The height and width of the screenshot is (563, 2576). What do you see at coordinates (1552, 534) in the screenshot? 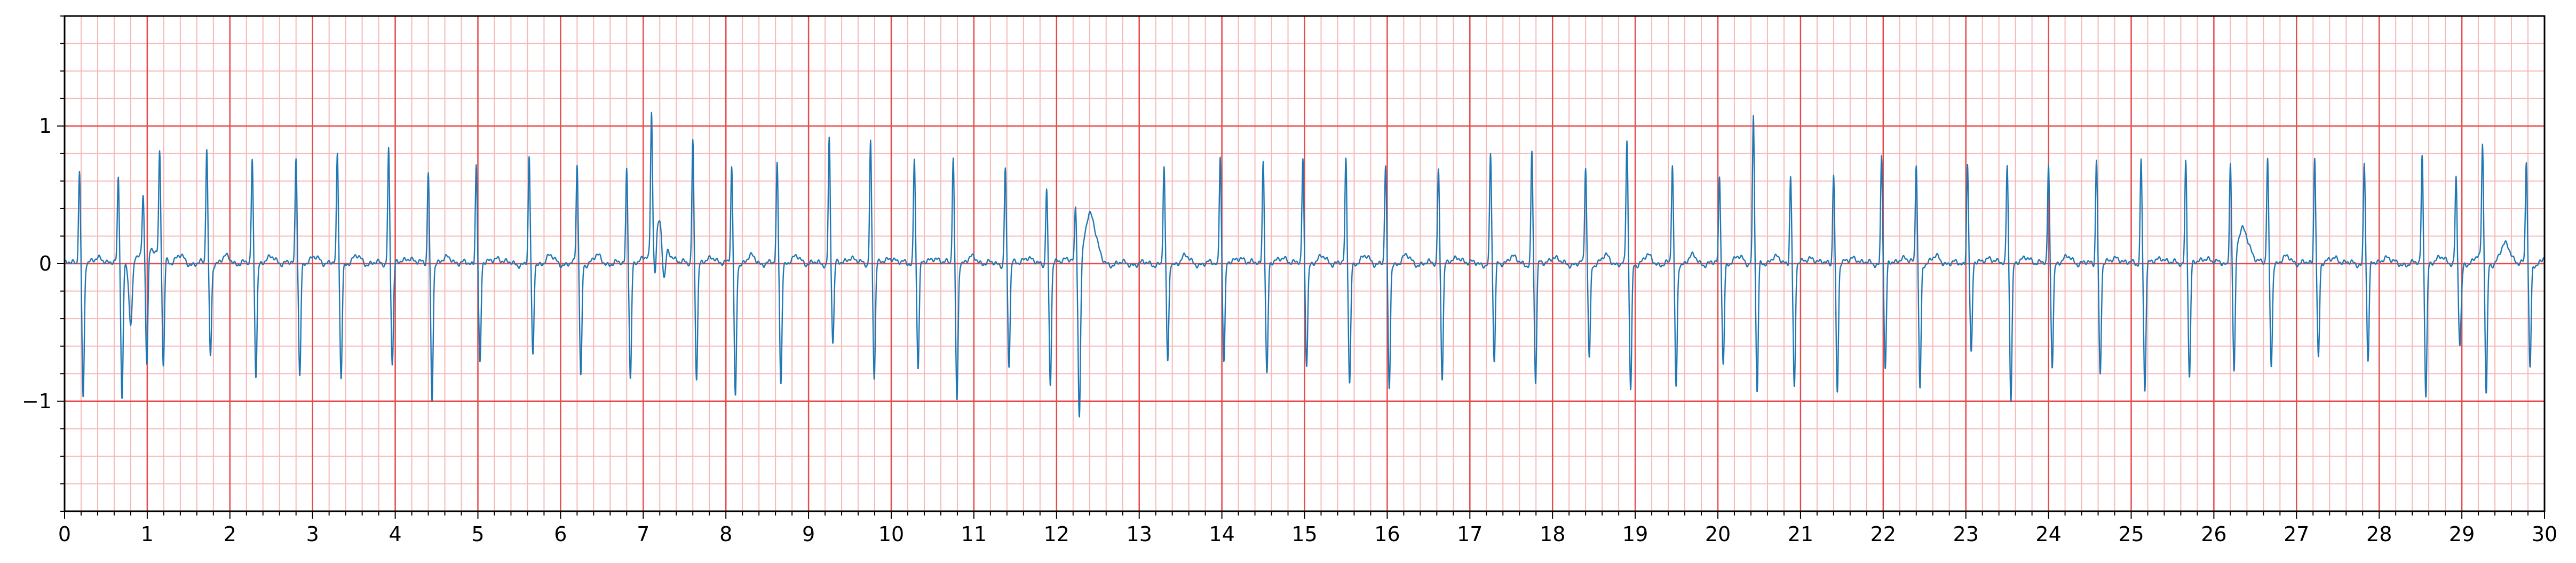
I see `x-tick-label: 18` at bounding box center [1552, 534].